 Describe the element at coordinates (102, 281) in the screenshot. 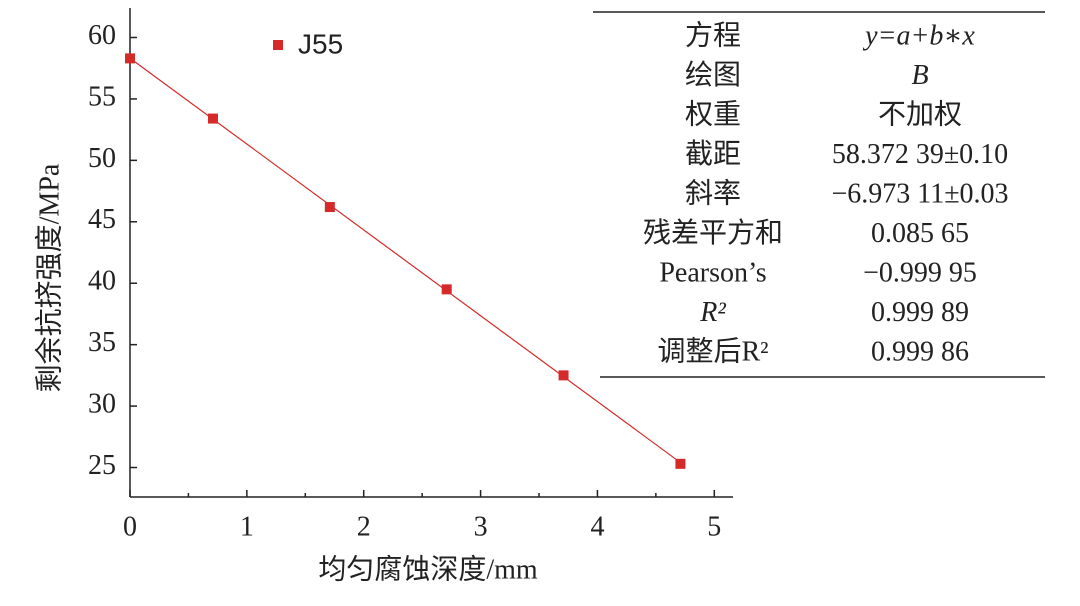

I see `y-tick-label: 40` at that location.